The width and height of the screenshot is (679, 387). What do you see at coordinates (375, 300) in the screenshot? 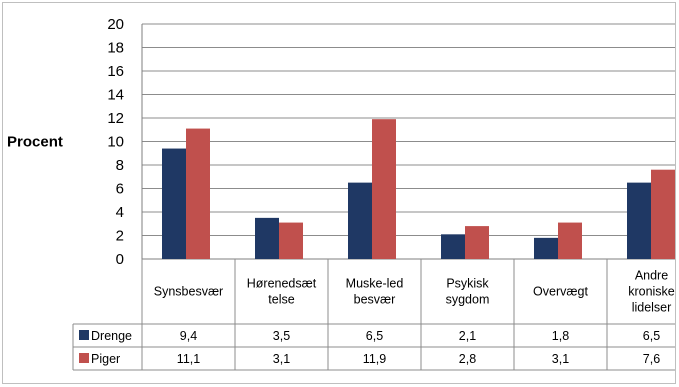
I see `category-label: besvær` at bounding box center [375, 300].